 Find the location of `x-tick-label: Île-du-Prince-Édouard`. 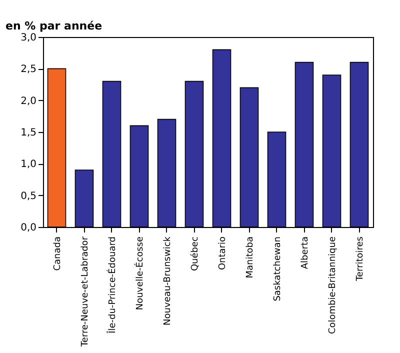

x-tick-label: Île-du-Prince-Édouard is located at coordinates (112, 285).